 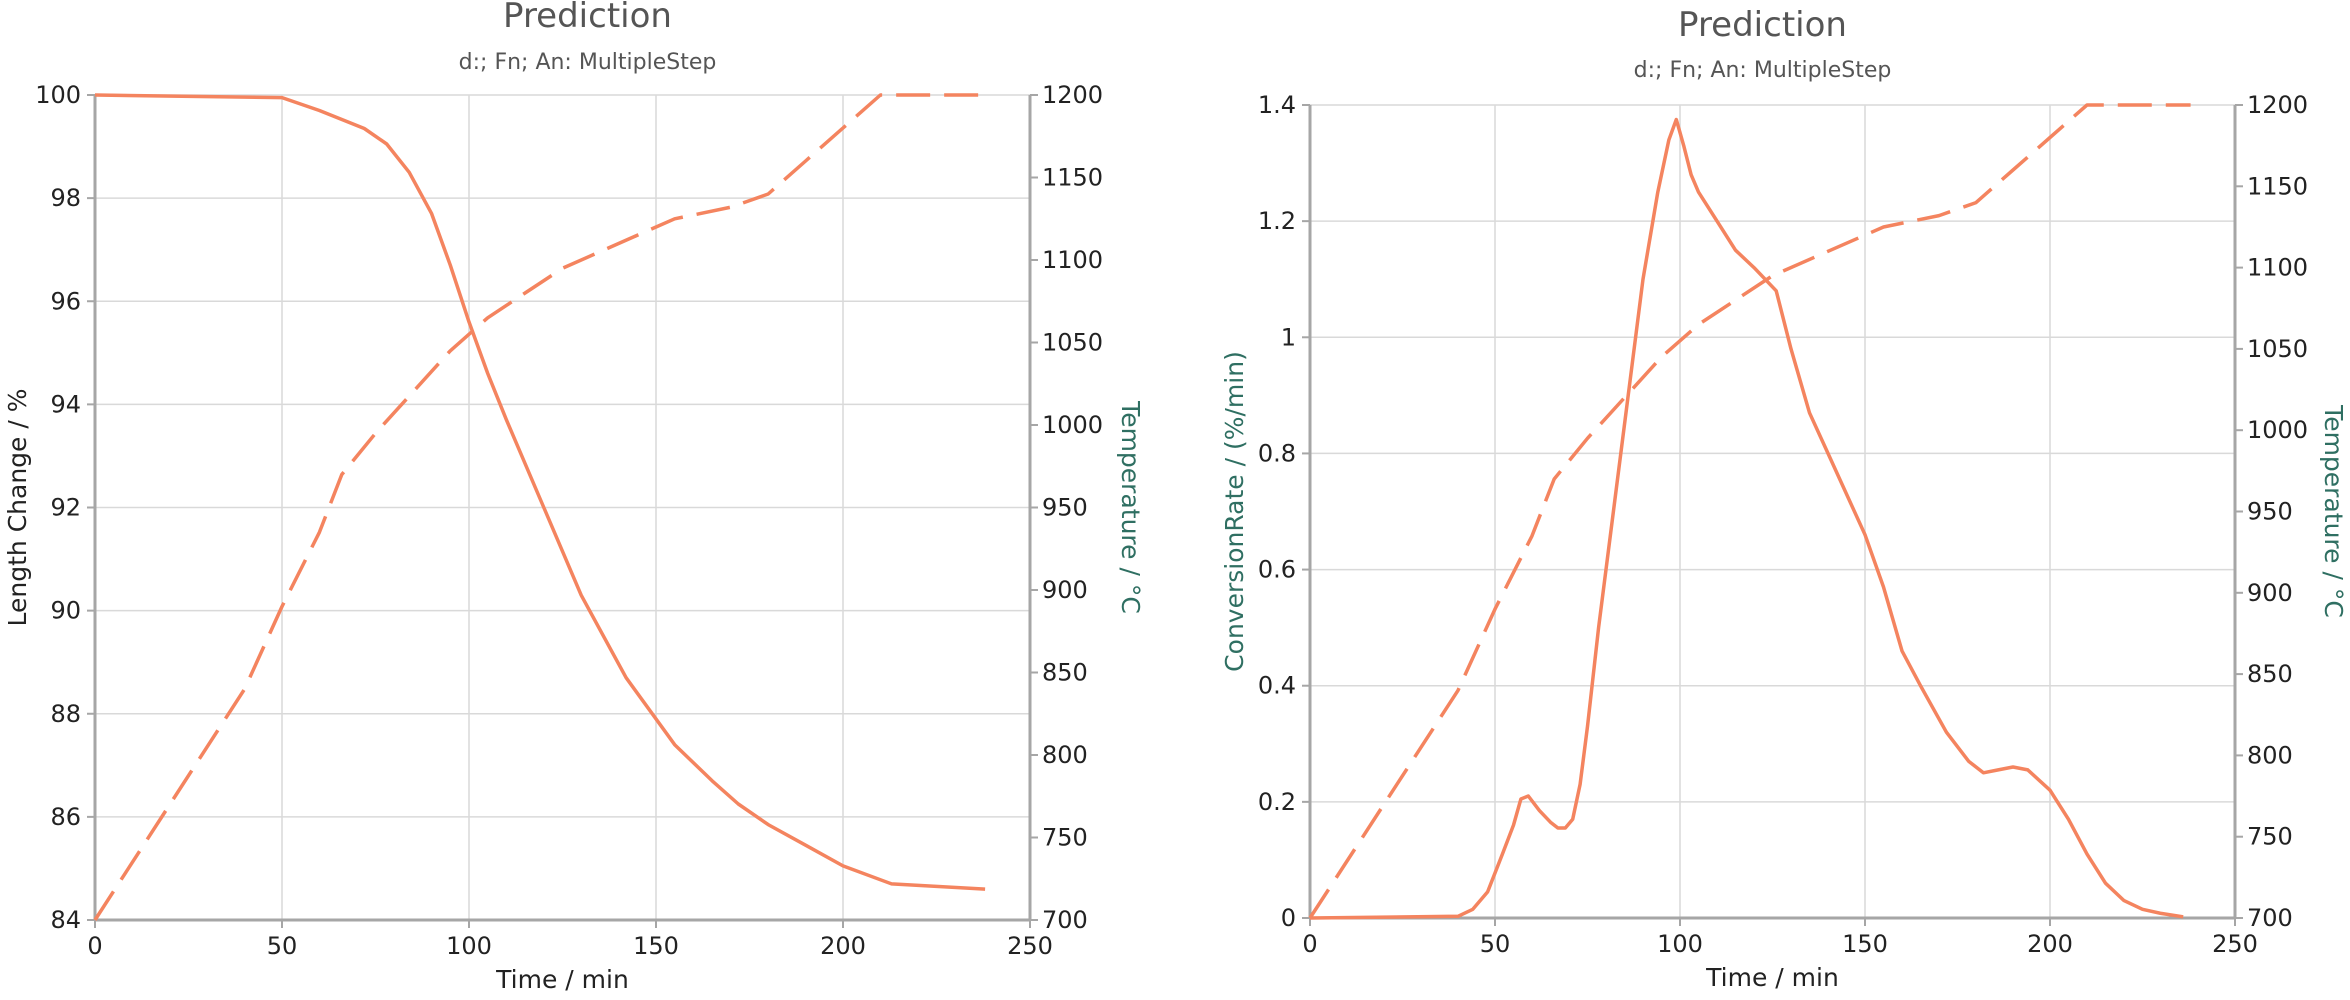 What do you see at coordinates (65, 920) in the screenshot?
I see `y-tick-label: 84` at bounding box center [65, 920].